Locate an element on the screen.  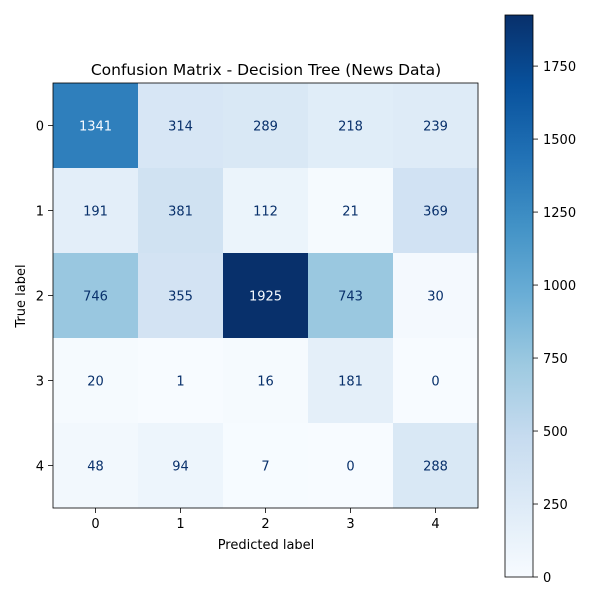
cell-value-r0-c3: 218 is located at coordinates (350, 127).